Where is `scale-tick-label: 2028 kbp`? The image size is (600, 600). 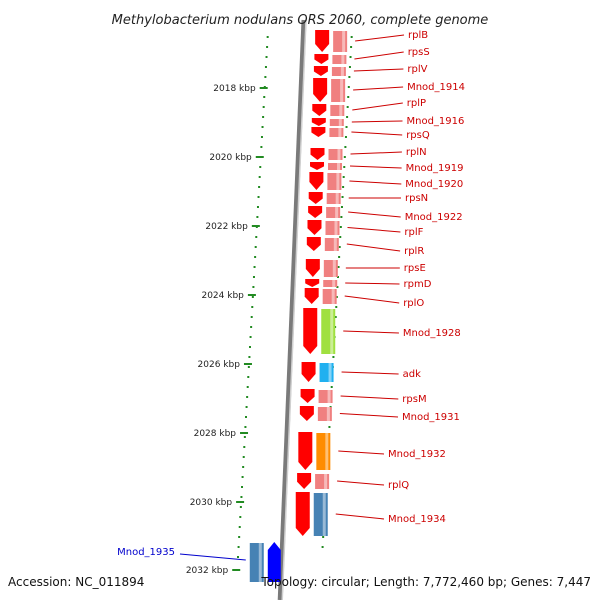
scale-tick-label: 2028 kbp is located at coordinates (215, 434).